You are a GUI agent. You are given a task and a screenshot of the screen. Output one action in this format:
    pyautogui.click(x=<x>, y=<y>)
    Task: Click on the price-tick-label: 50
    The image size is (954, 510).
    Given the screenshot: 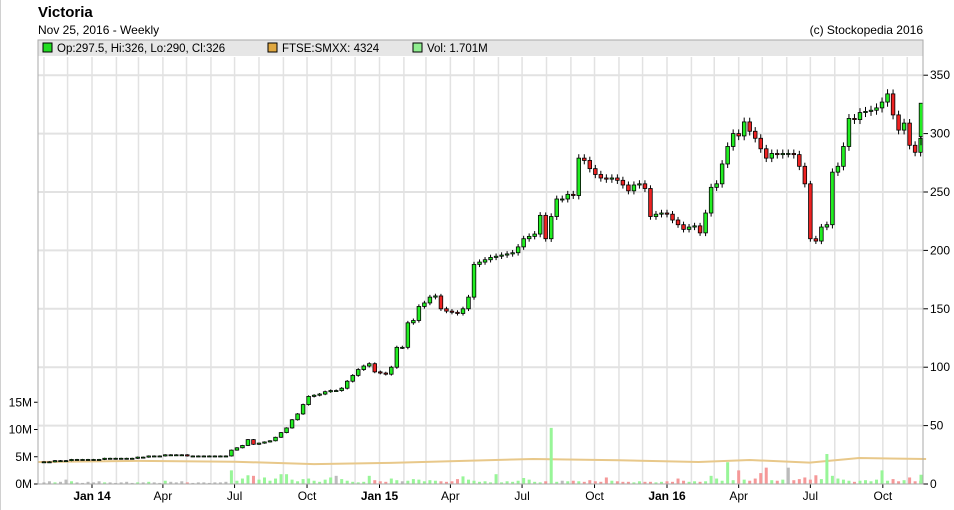 What is the action you would take?
    pyautogui.click(x=937, y=426)
    